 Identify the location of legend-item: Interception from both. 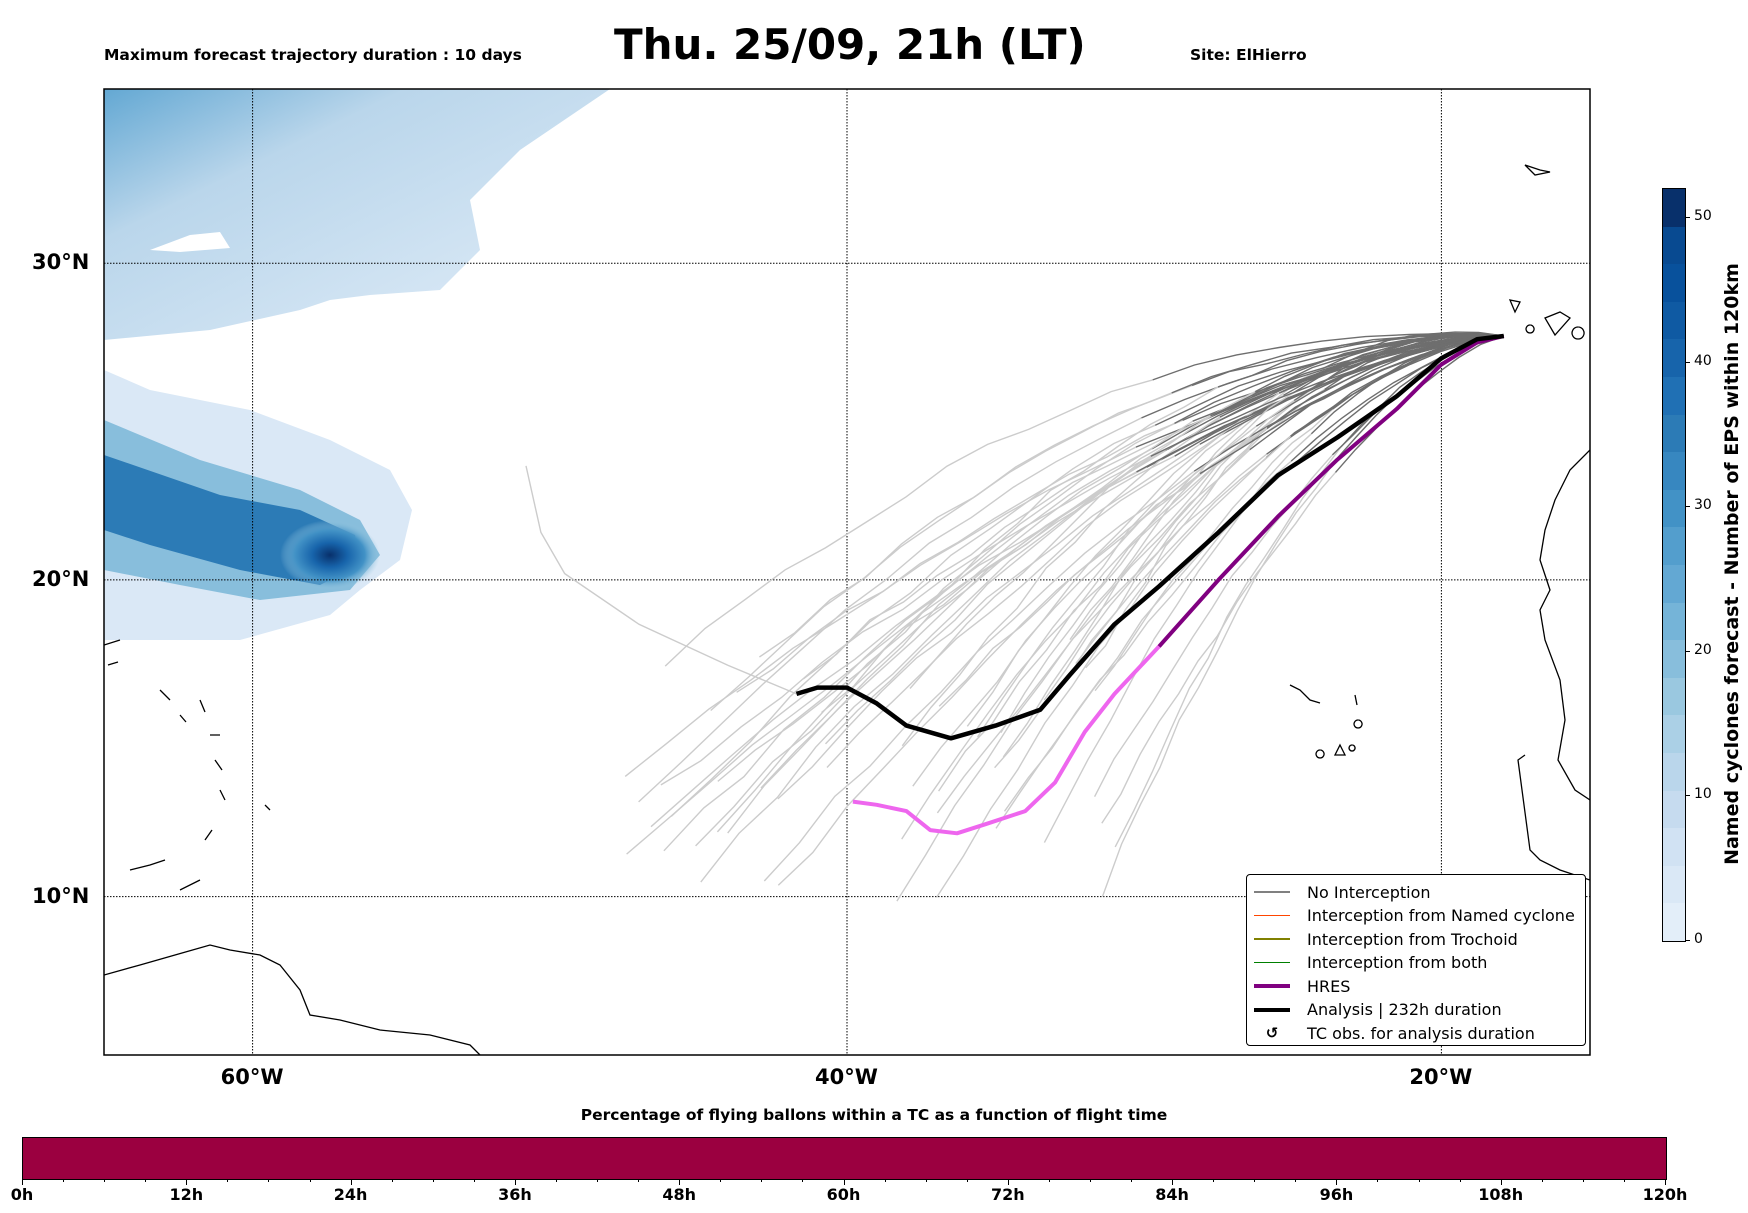
(1367, 963).